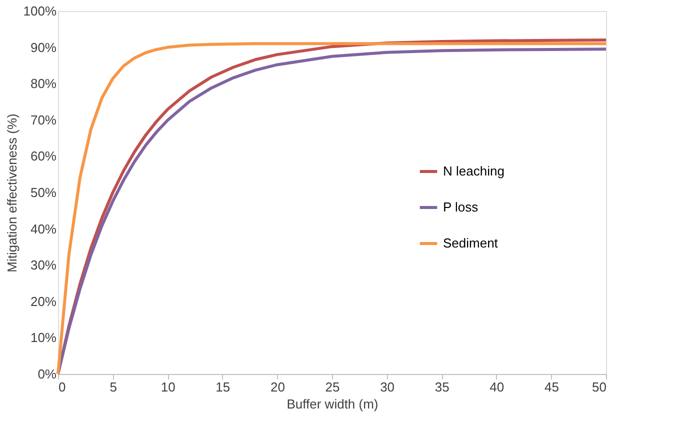 The height and width of the screenshot is (438, 673). I want to click on x-tick-label: 5, so click(113, 387).